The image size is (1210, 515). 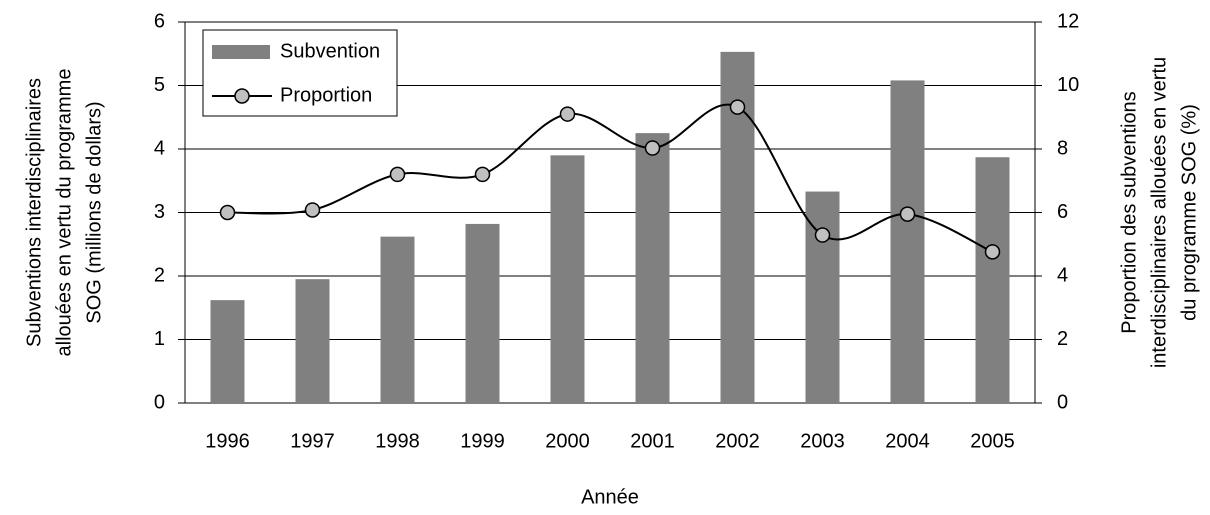 What do you see at coordinates (737, 441) in the screenshot?
I see `x-tick-label: 2002` at bounding box center [737, 441].